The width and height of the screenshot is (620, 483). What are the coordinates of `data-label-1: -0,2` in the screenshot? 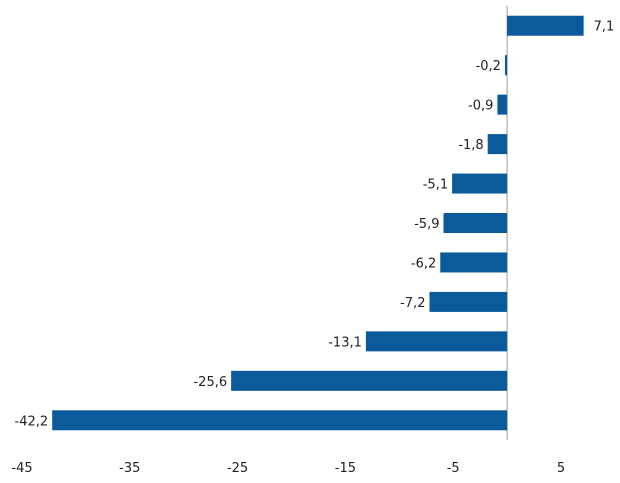 It's located at (488, 66).